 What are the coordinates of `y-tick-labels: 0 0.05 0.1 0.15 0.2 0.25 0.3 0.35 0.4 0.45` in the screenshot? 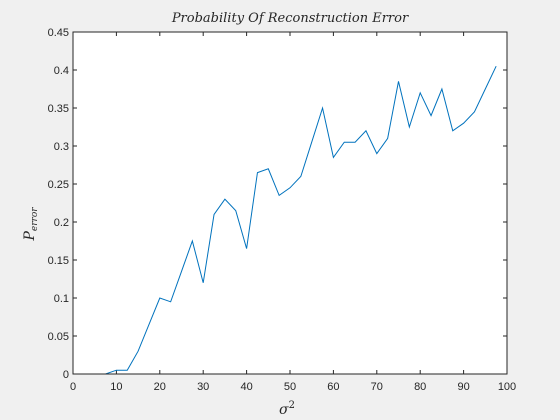 It's located at (58, 204).